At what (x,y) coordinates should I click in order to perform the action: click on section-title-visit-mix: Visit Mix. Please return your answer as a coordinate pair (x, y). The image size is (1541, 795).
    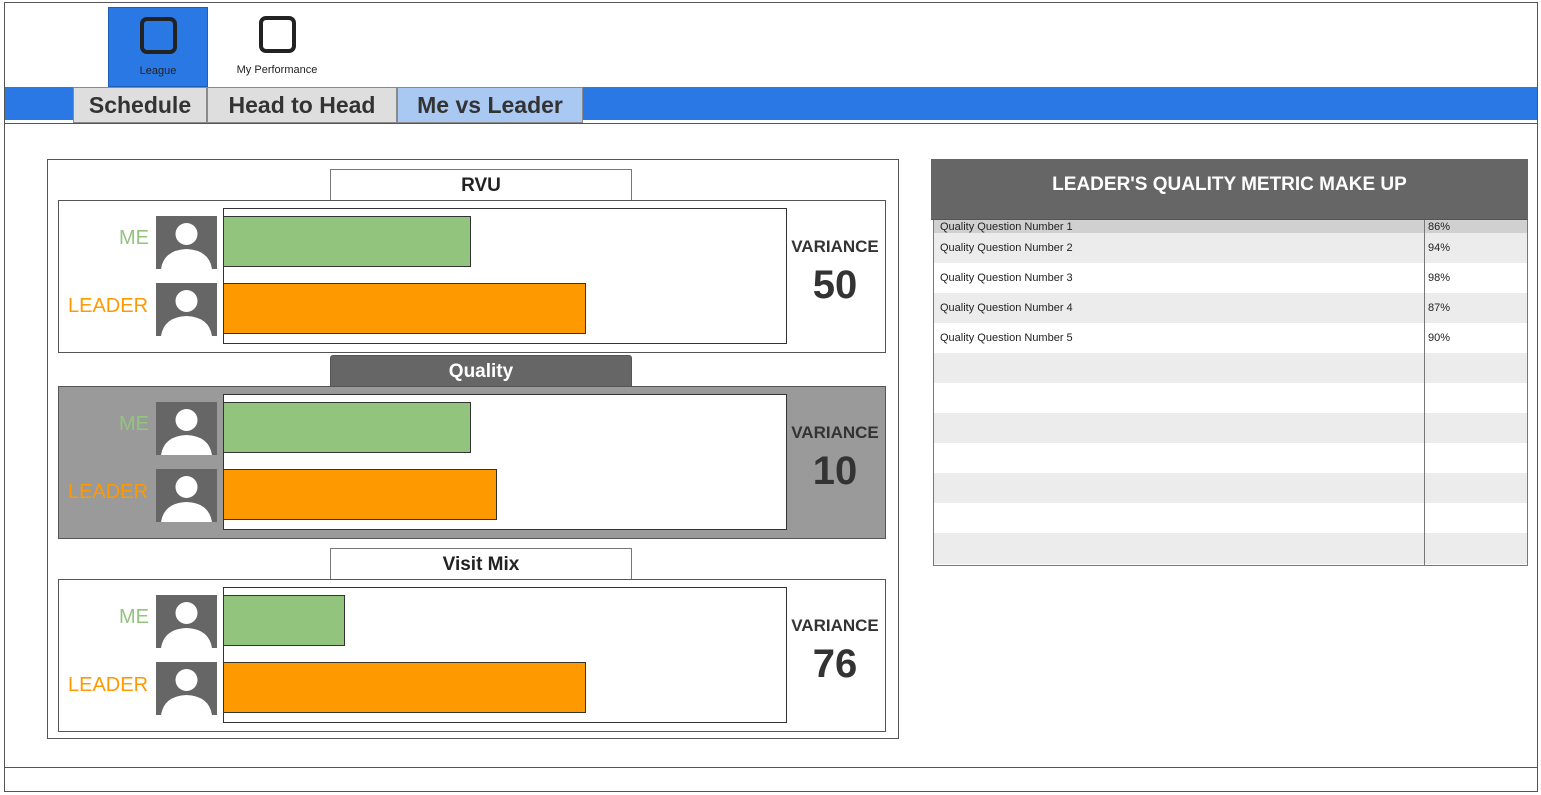
    Looking at the image, I should click on (481, 564).